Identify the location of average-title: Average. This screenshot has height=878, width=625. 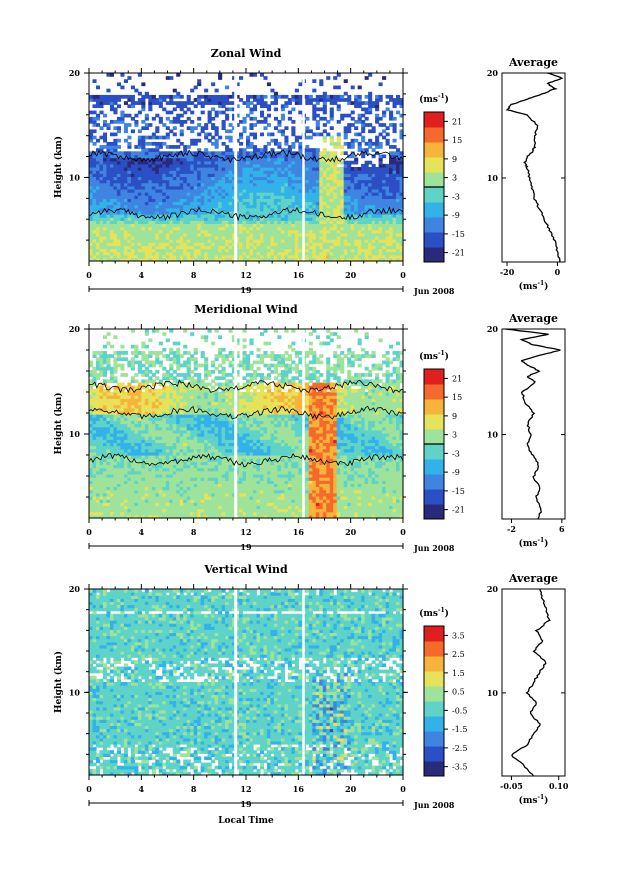
(533, 62).